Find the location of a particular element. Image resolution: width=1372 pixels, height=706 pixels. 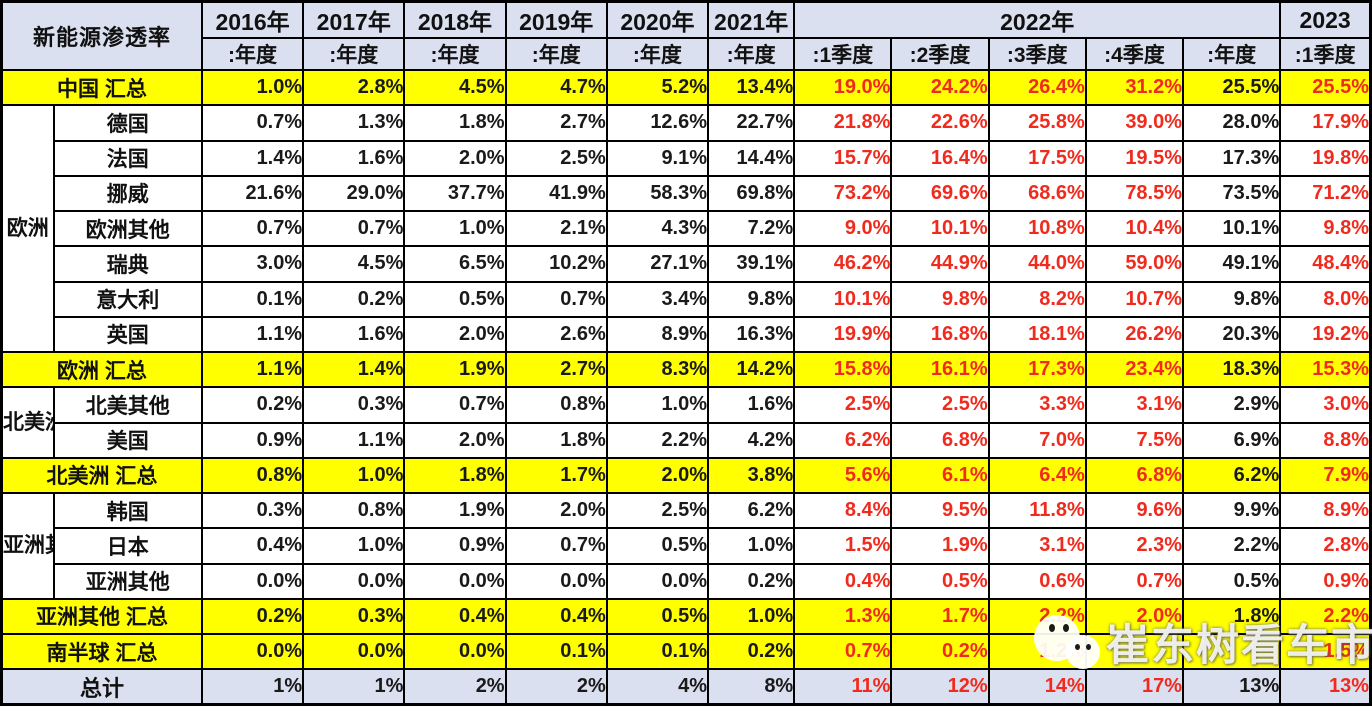

region-cell: 欧洲 is located at coordinates (27, 228).